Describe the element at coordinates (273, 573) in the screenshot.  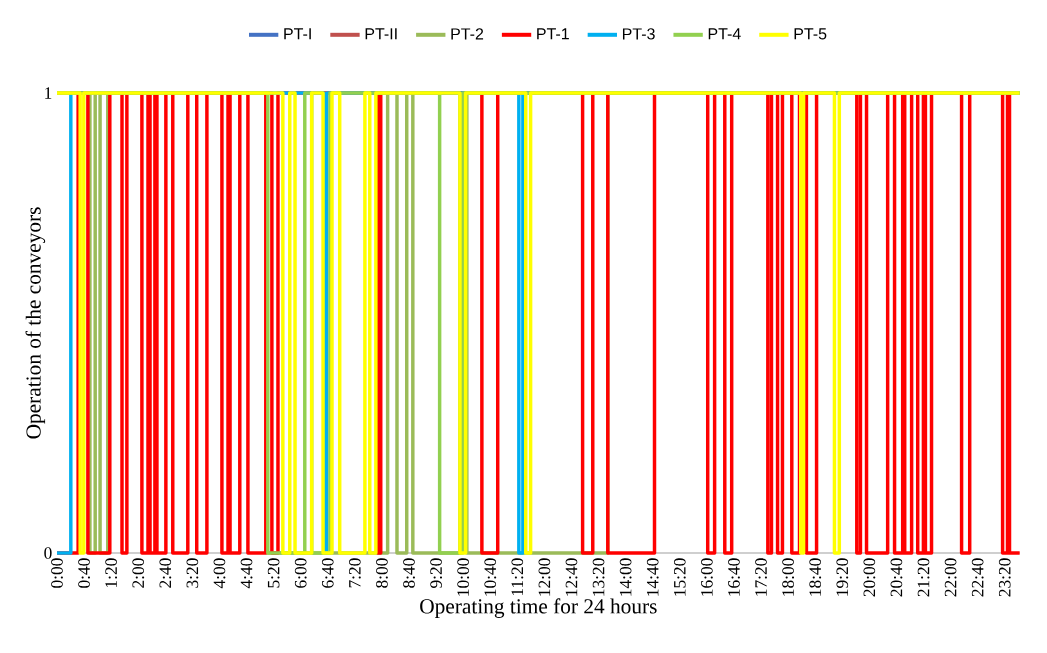
I see `x-tick-label: 5:20` at that location.